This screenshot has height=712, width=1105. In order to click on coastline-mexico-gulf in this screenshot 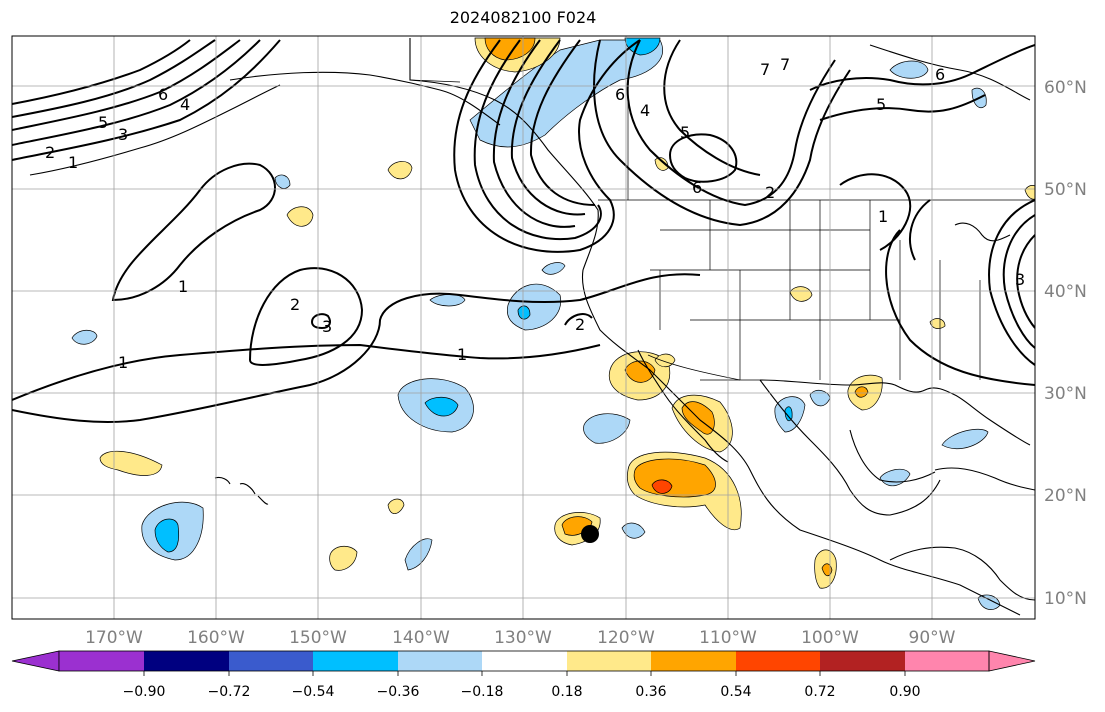, I will do `click(850, 447)`.